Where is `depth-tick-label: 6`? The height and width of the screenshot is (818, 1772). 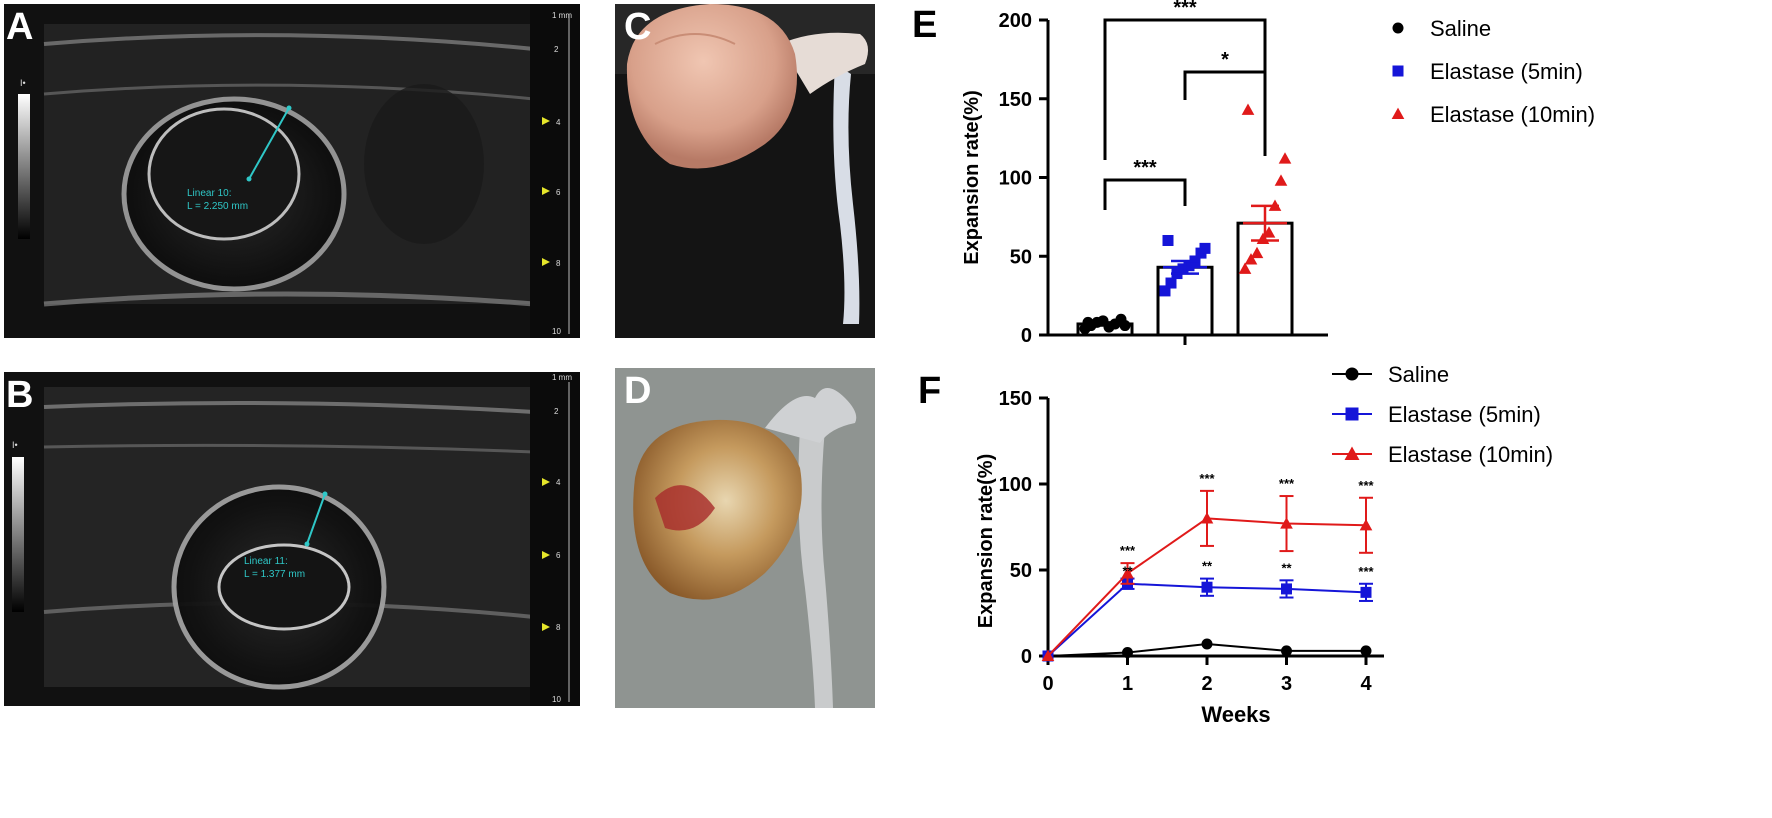
depth-tick-label: 6 is located at coordinates (558, 192).